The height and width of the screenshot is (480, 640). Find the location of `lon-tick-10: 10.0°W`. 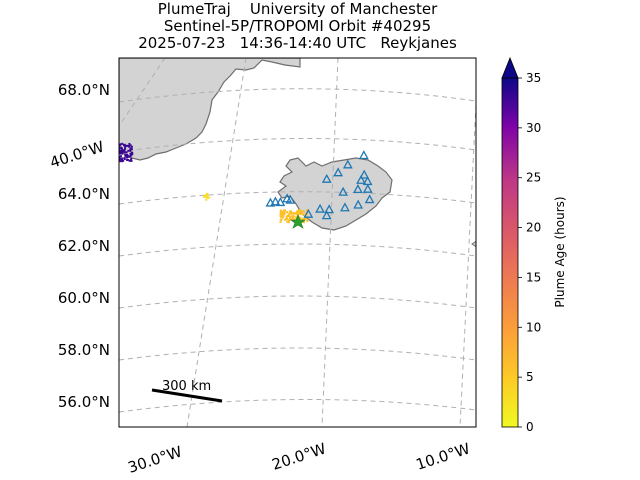

lon-tick-10: 10.0°W is located at coordinates (443, 456).